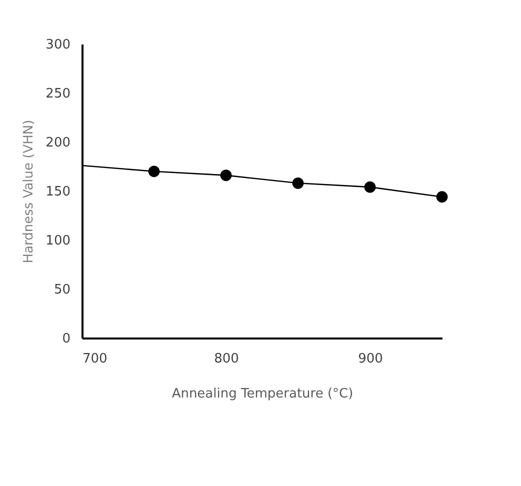 The height and width of the screenshot is (486, 521). Describe the element at coordinates (58, 192) in the screenshot. I see `y-tick-label: 150` at that location.